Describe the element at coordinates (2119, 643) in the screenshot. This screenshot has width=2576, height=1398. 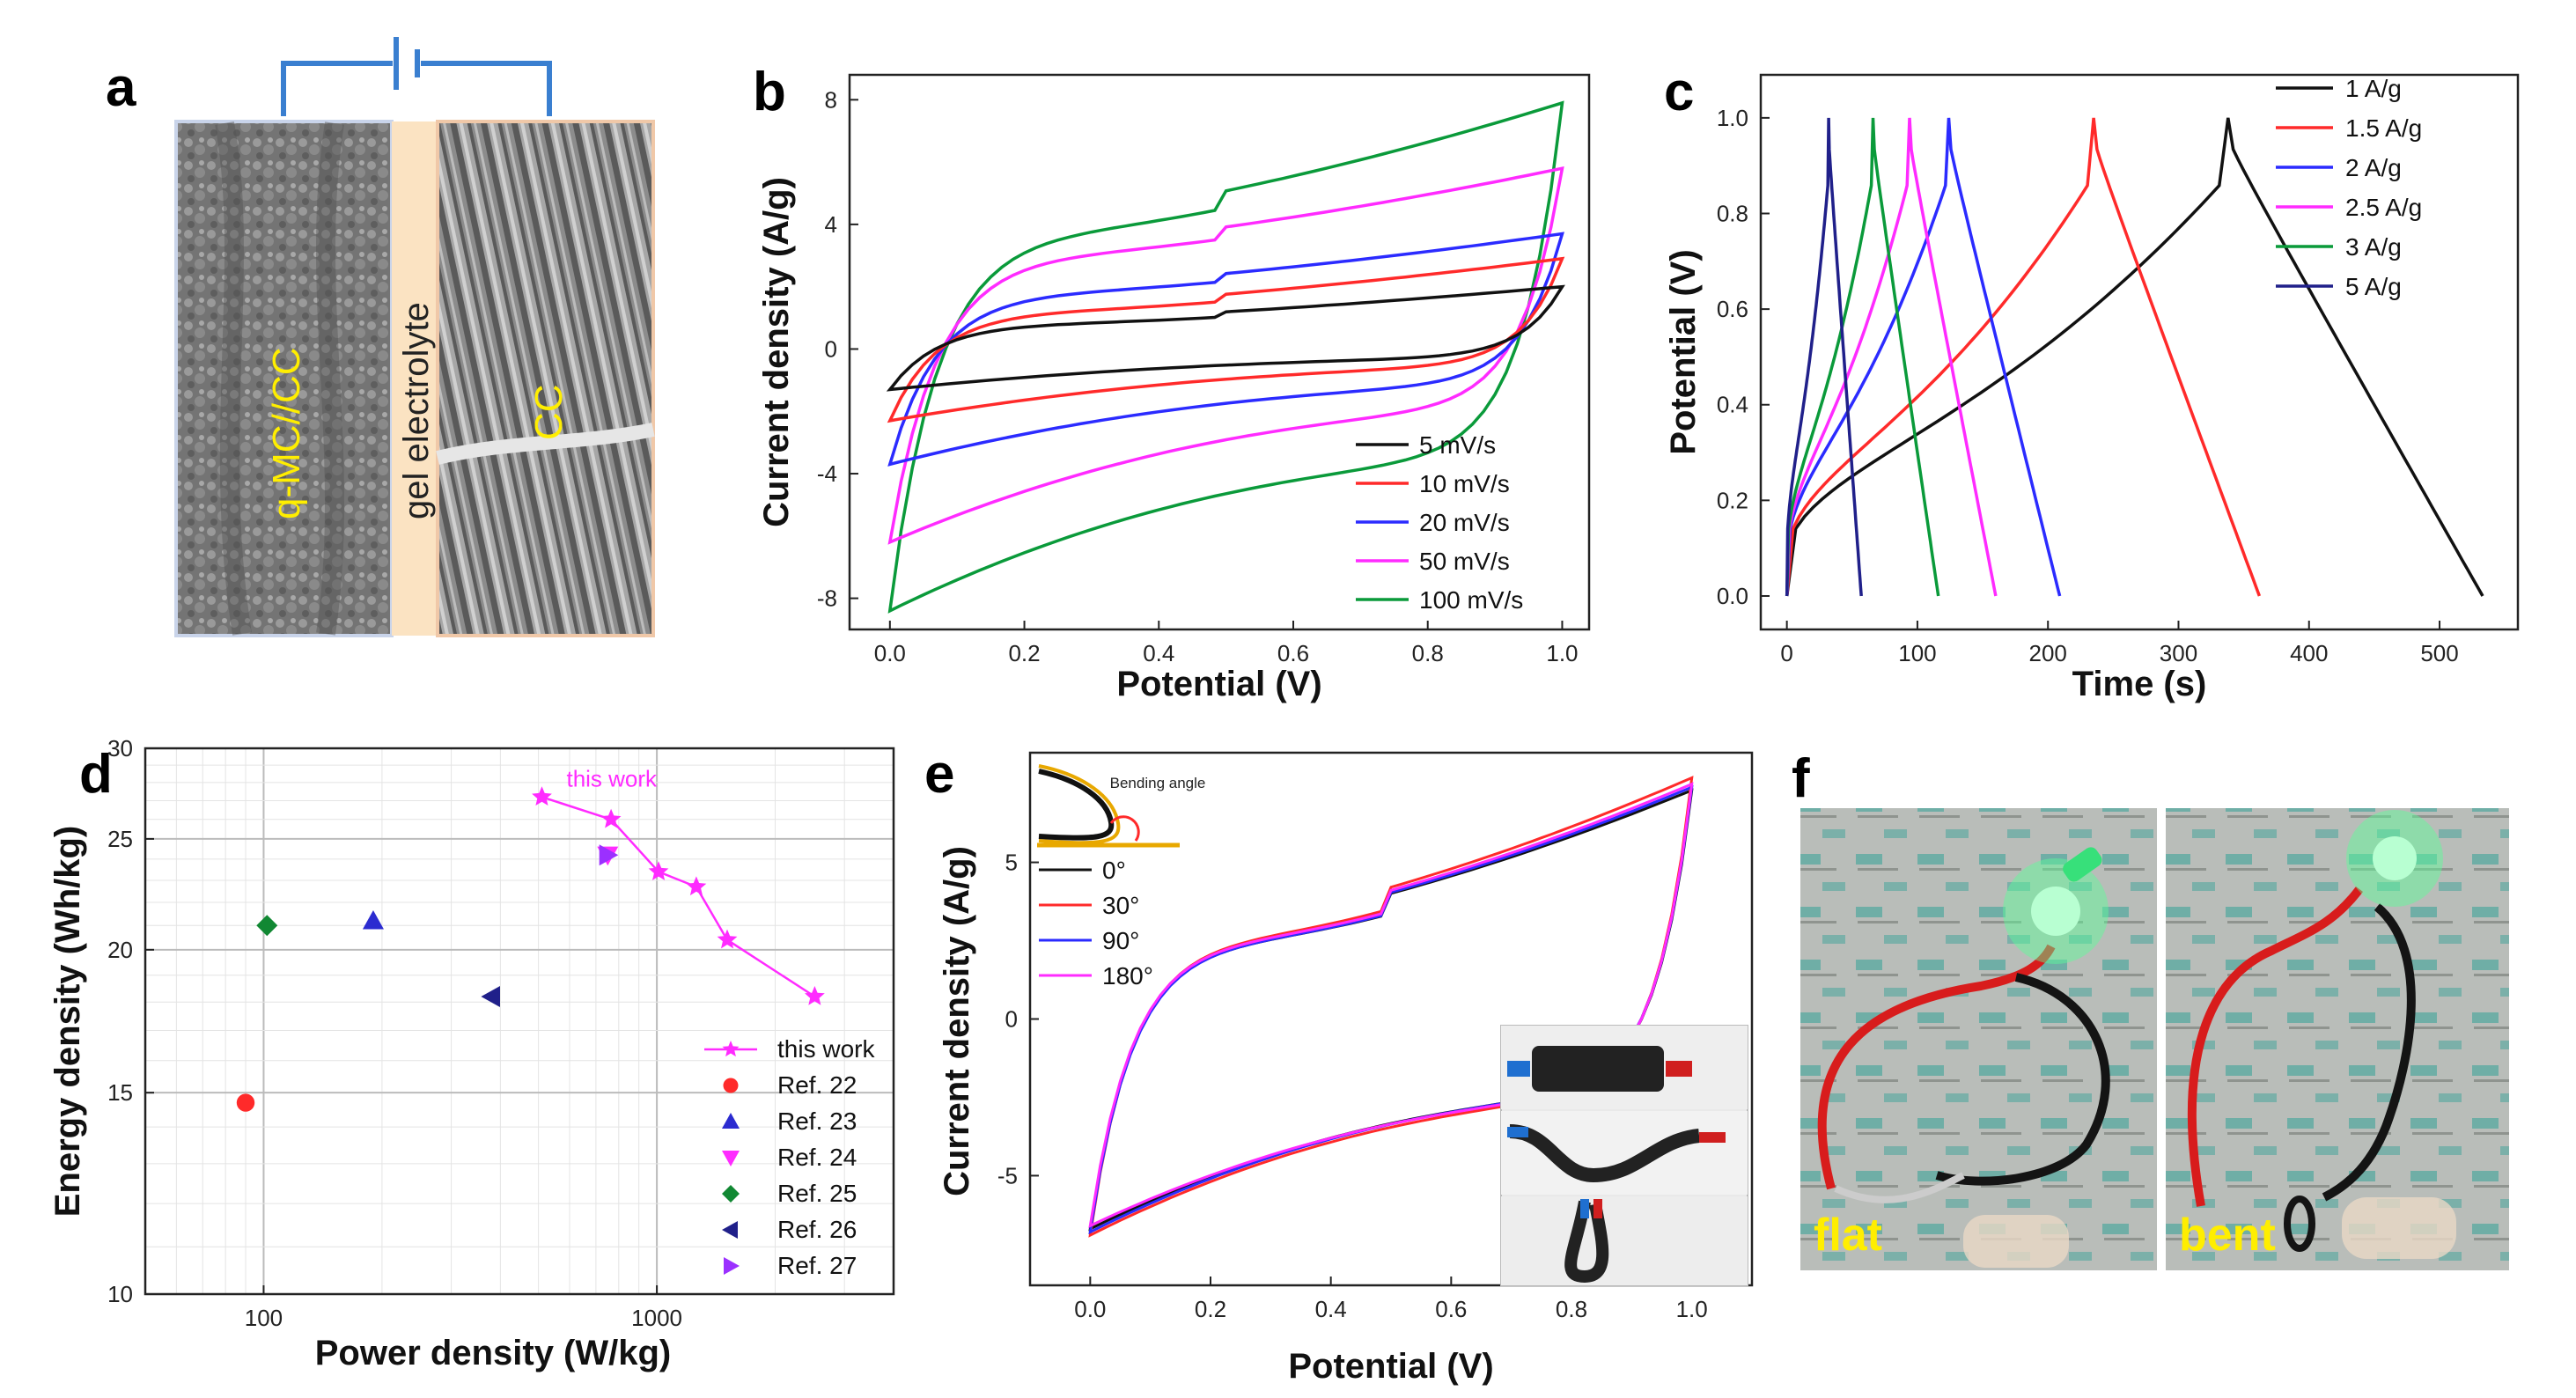
I see `x-ticks-c: 0 100 200 300 400 500` at that location.